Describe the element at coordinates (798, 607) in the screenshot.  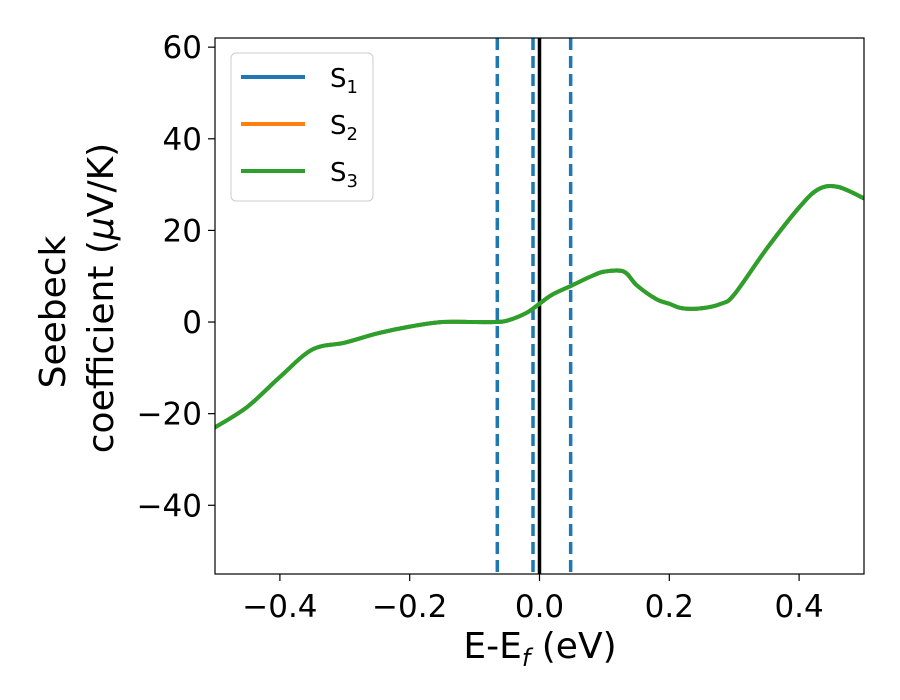
I see `x-tick-label: 0.4` at that location.